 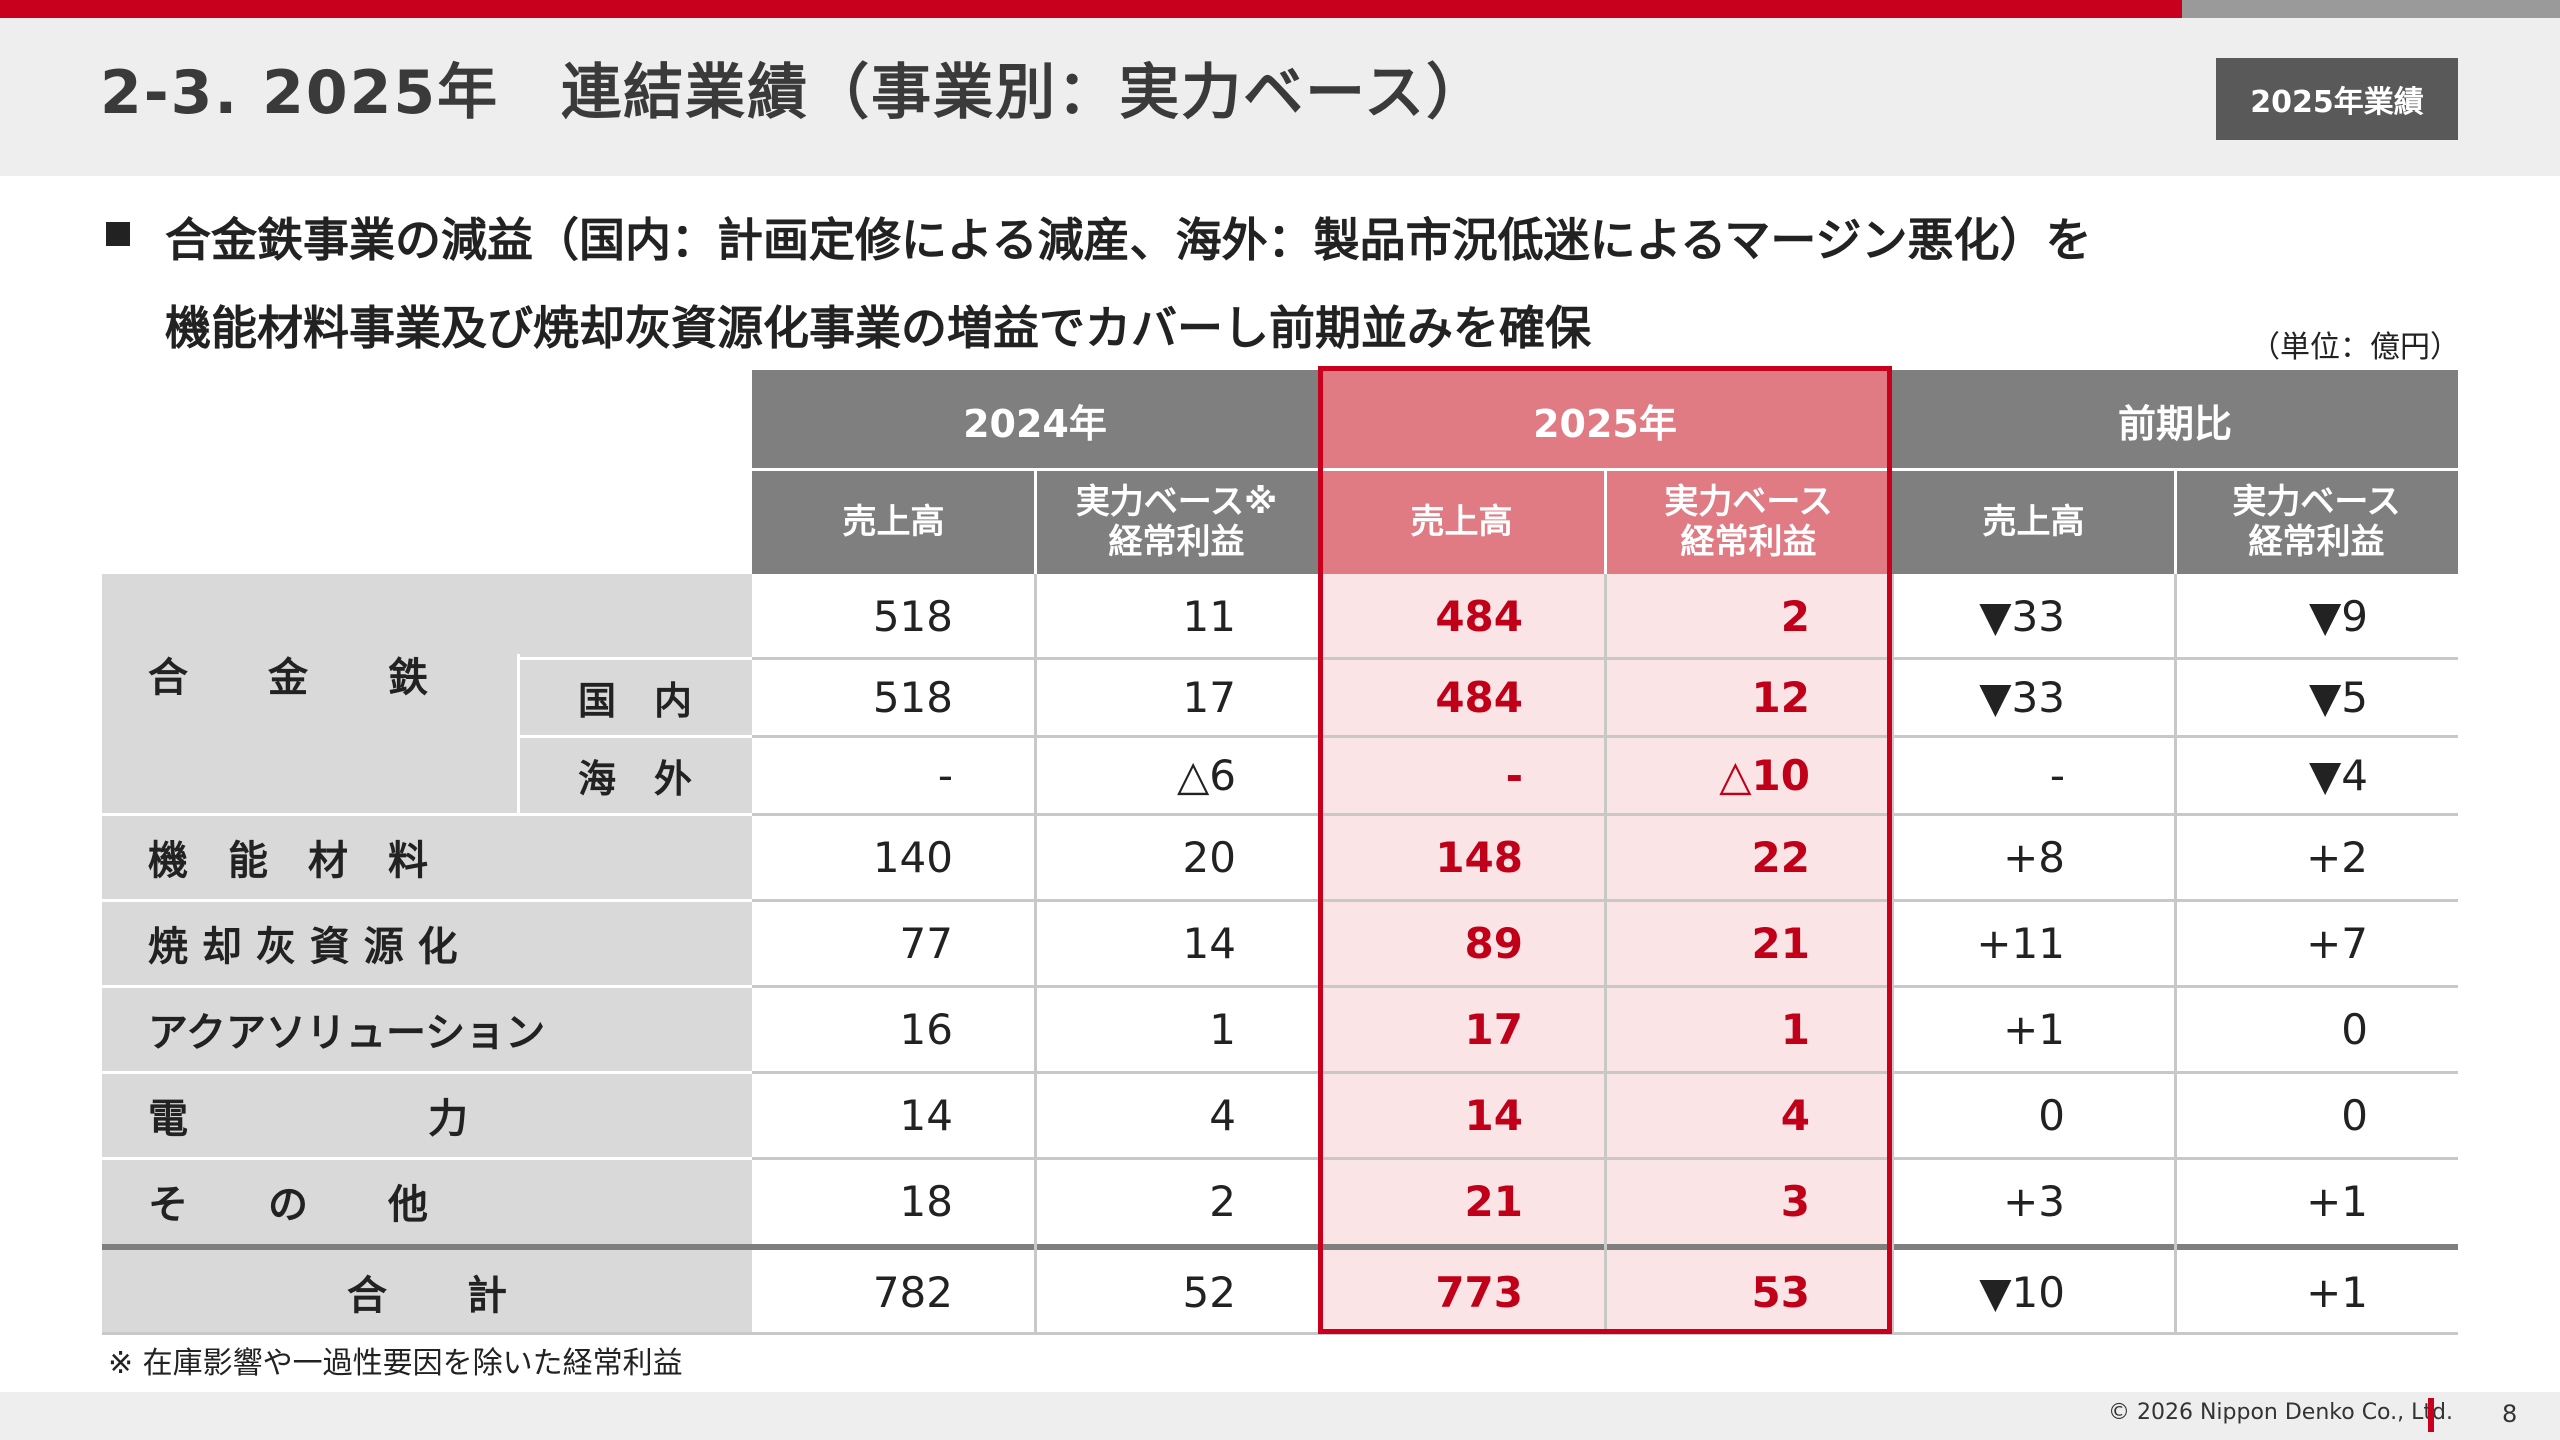 What do you see at coordinates (1176, 857) in the screenshot?
I see `cell-functional-profit-2024: 20` at bounding box center [1176, 857].